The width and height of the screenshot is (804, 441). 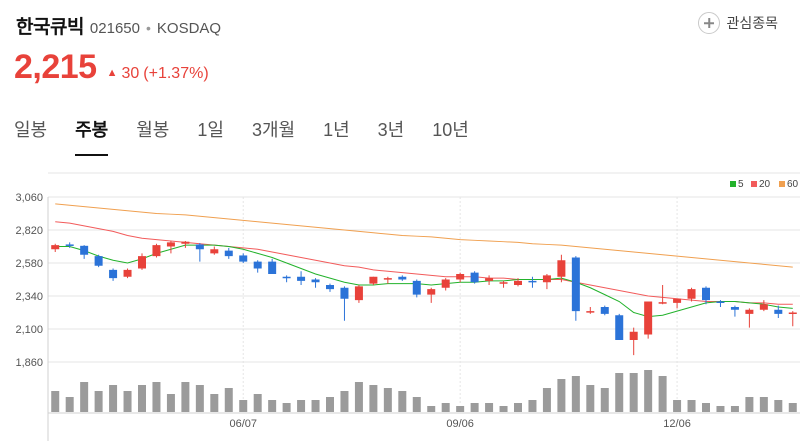 I want to click on watchlist-label: 관심종목, so click(x=752, y=23).